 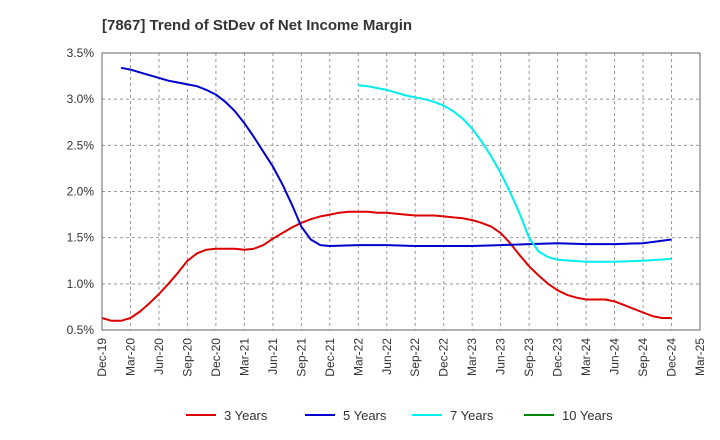 What do you see at coordinates (444, 357) in the screenshot?
I see `x-tick-label: Dec-22` at bounding box center [444, 357].